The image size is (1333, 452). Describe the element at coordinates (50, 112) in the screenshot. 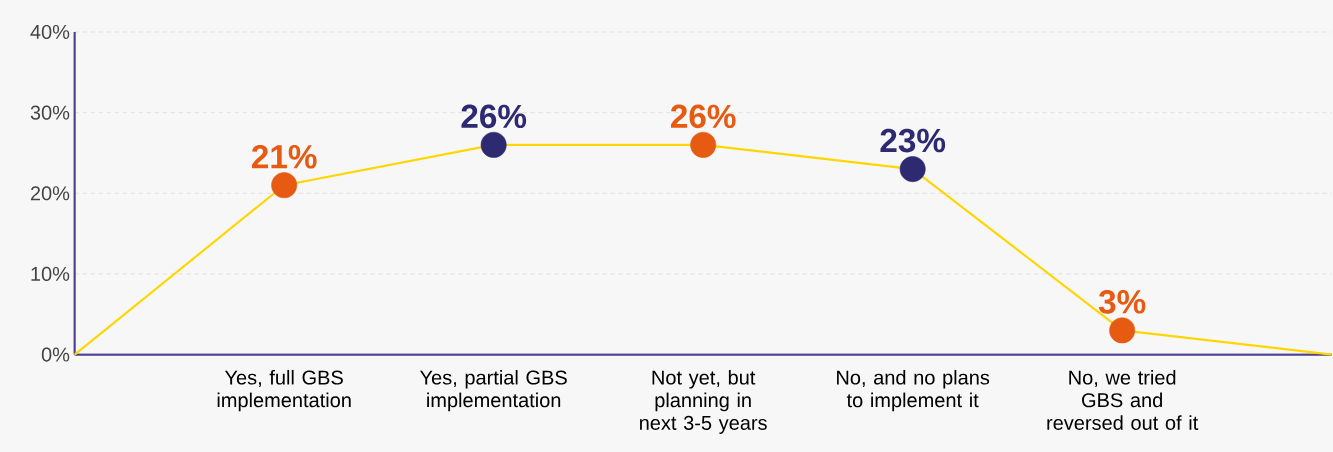

I see `y-tick-label: 30%` at that location.